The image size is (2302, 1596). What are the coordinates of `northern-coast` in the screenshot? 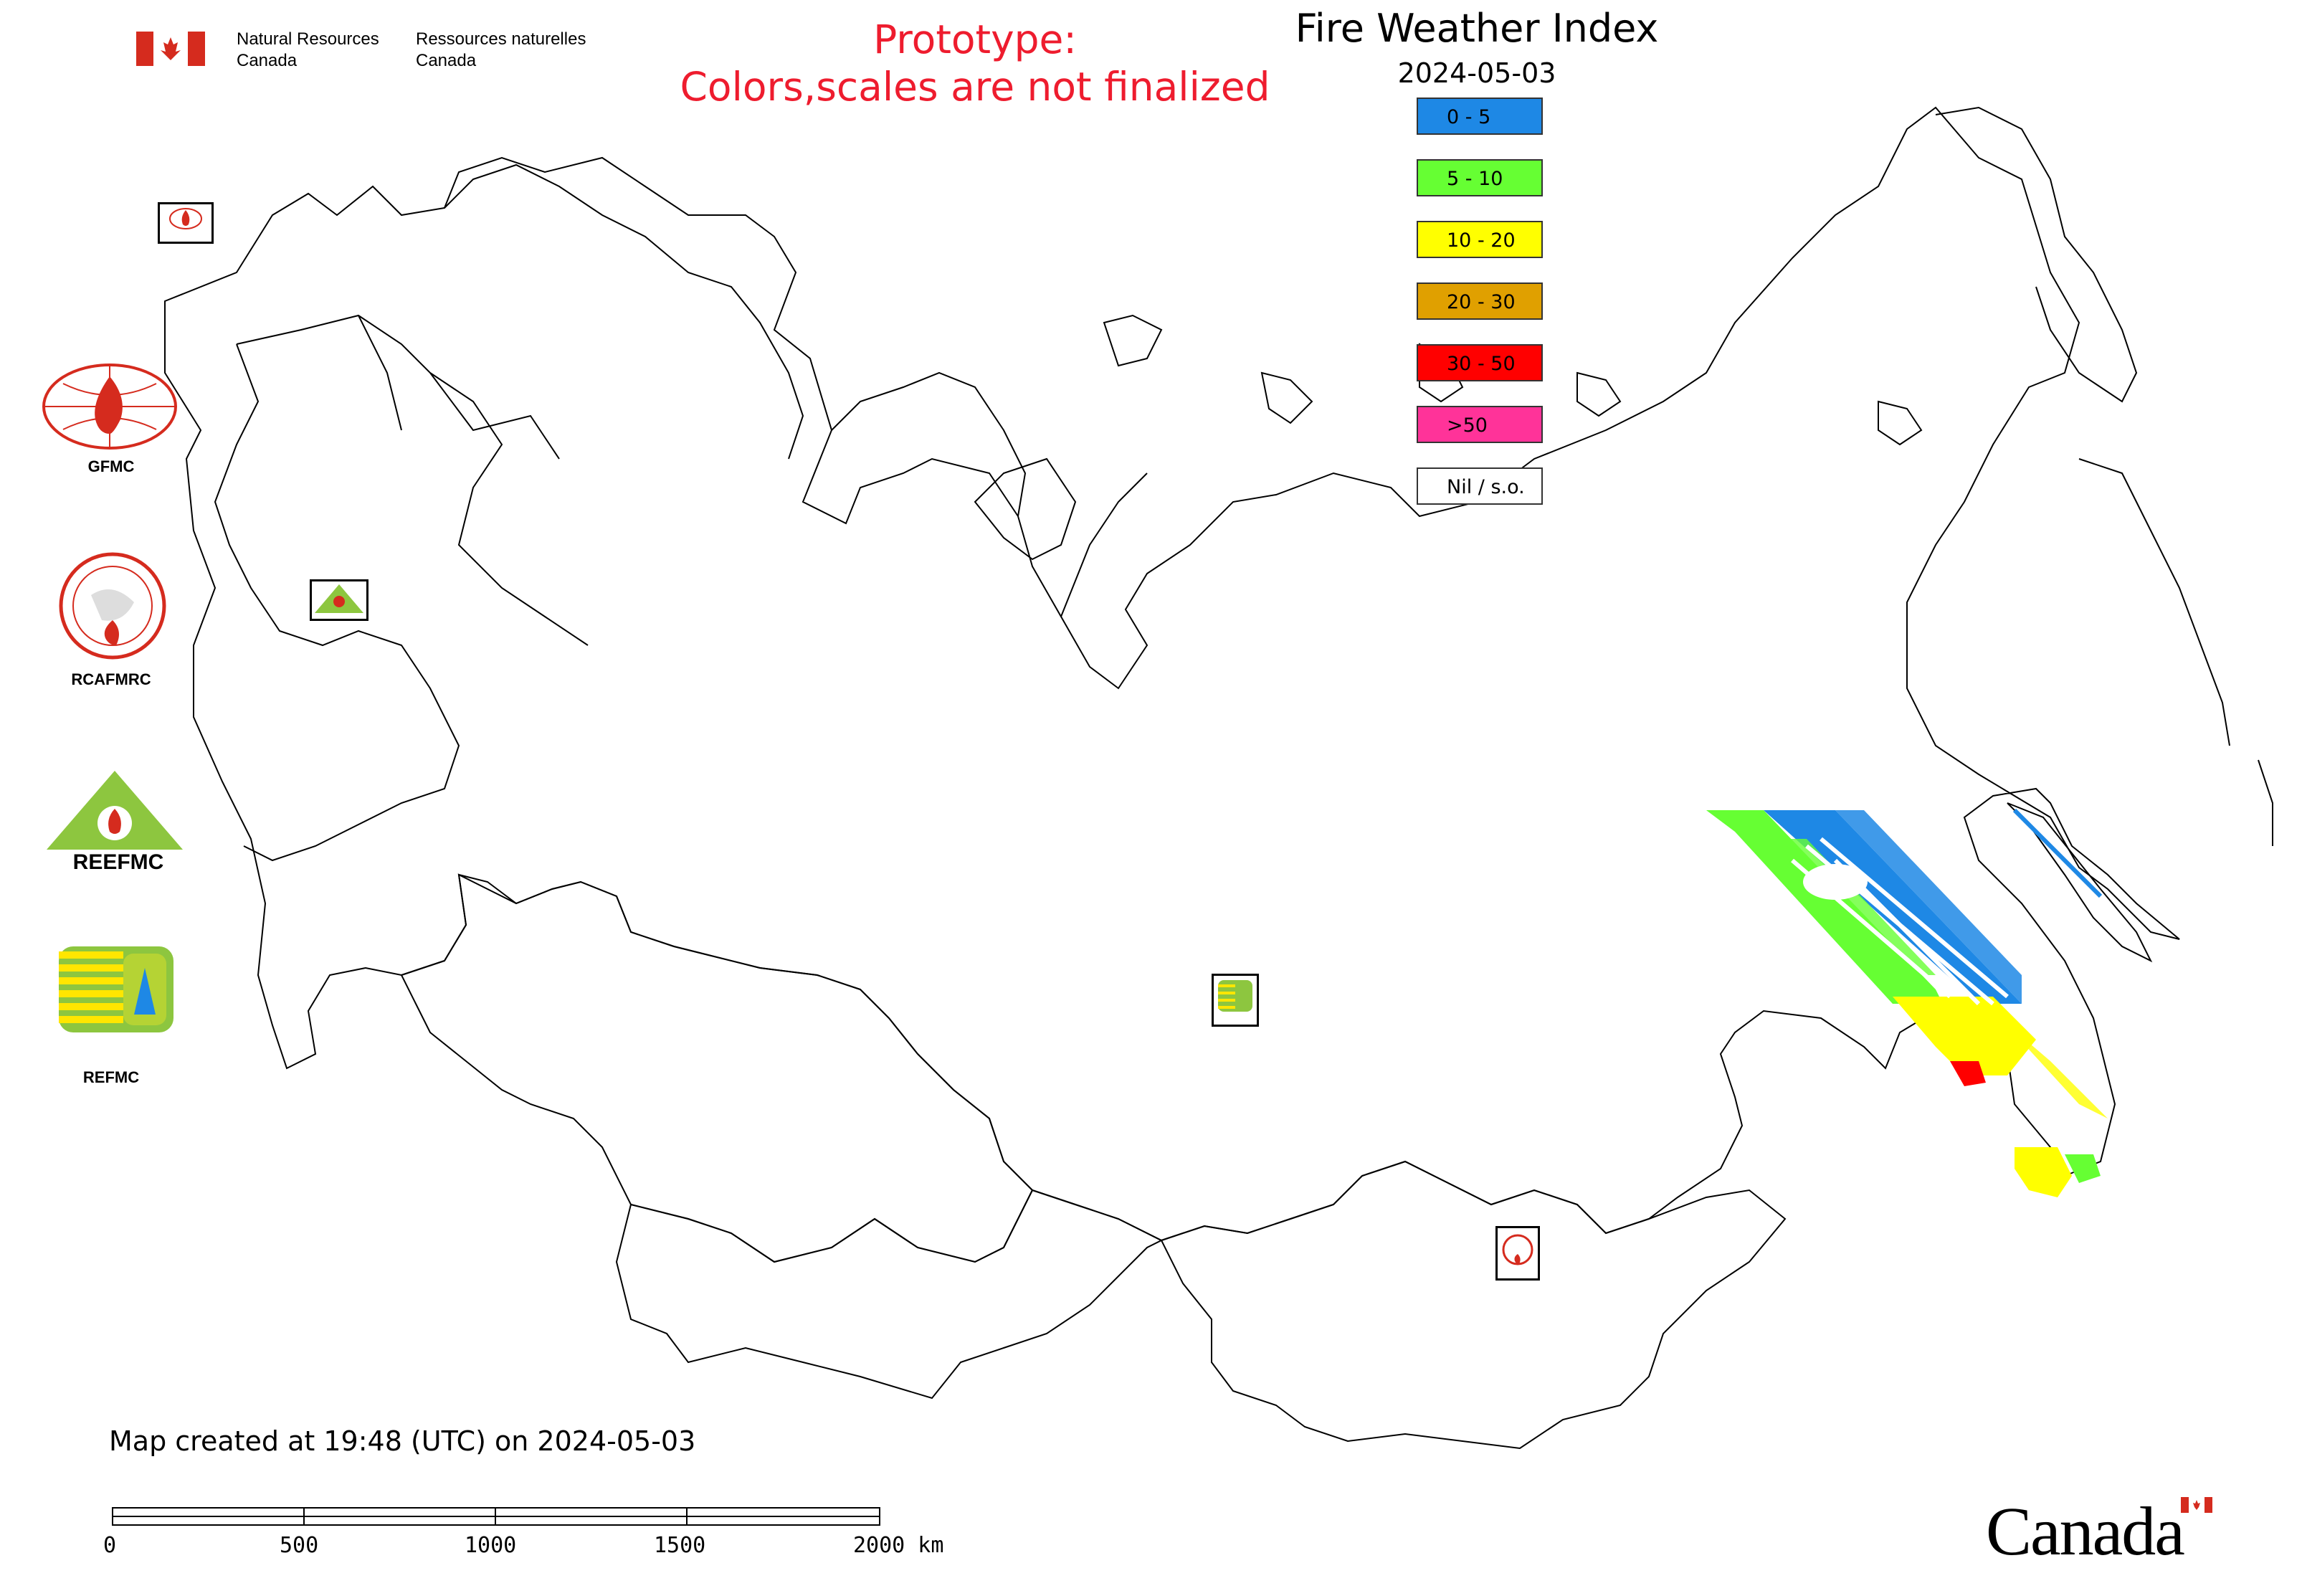 It's located at (796, 390).